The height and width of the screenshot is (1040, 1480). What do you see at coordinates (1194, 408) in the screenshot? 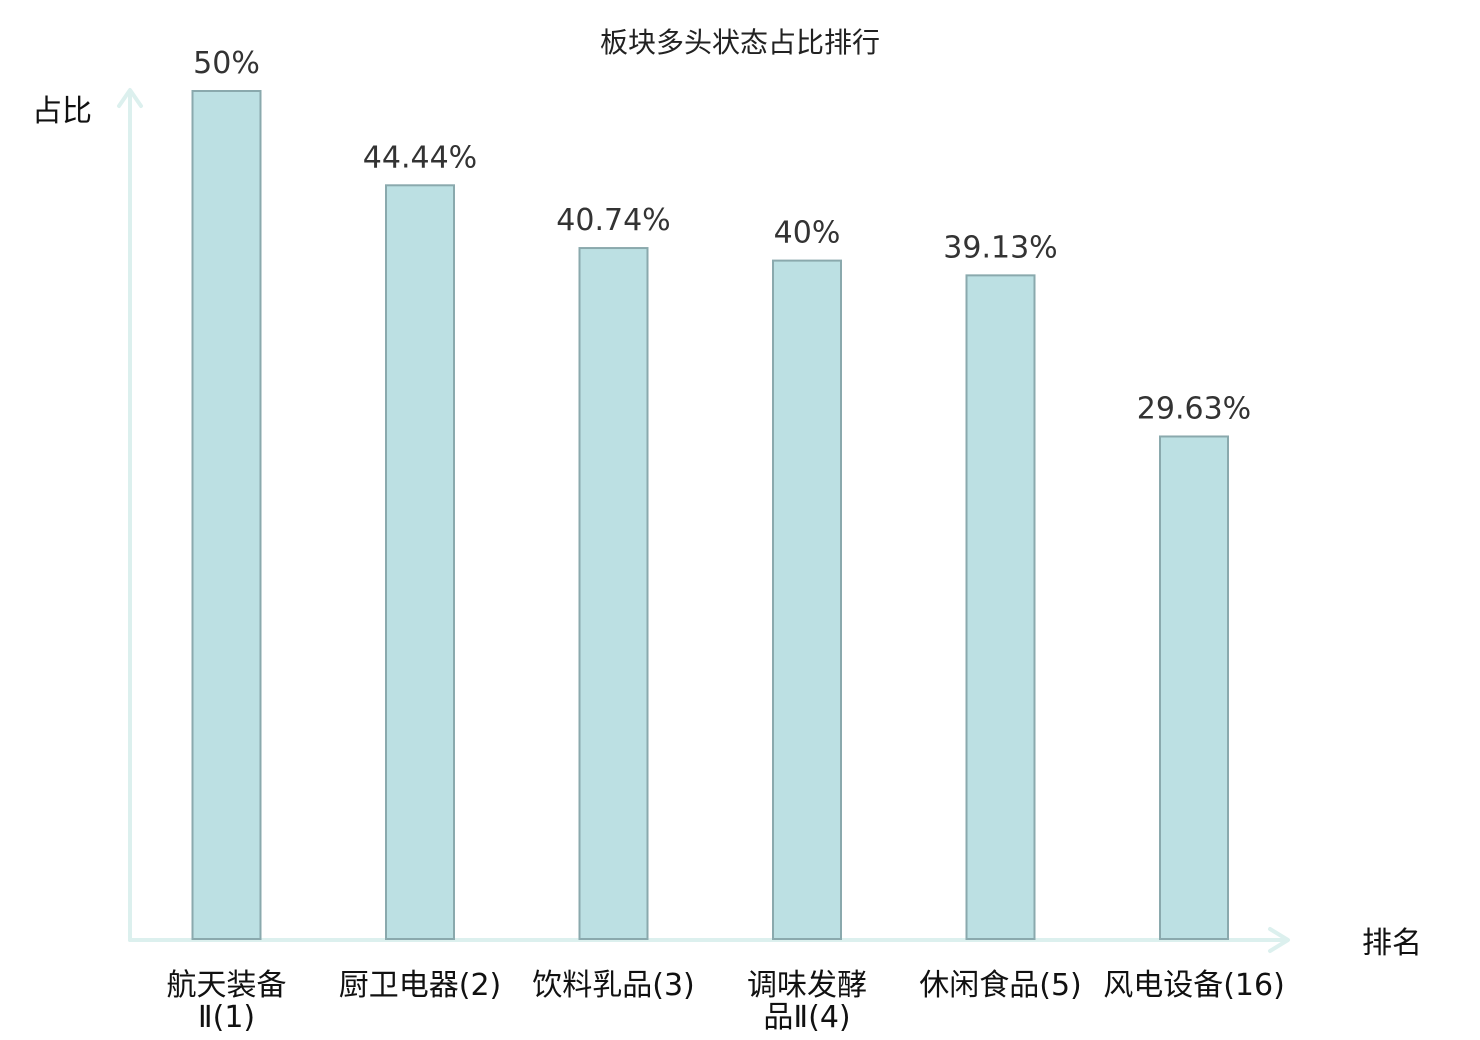
I see `value-label: 29.63%` at bounding box center [1194, 408].